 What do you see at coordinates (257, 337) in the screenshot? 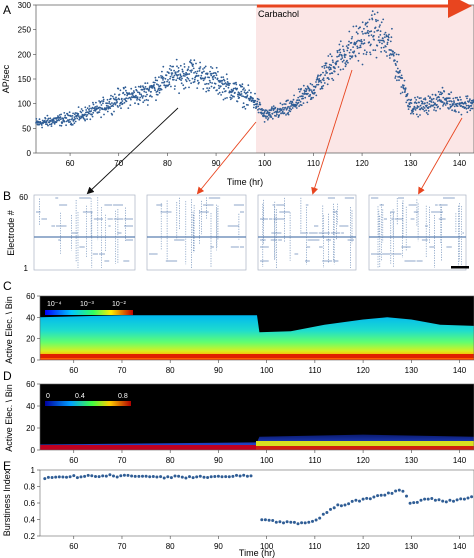
I see `panel-c-heatmap` at bounding box center [257, 337].